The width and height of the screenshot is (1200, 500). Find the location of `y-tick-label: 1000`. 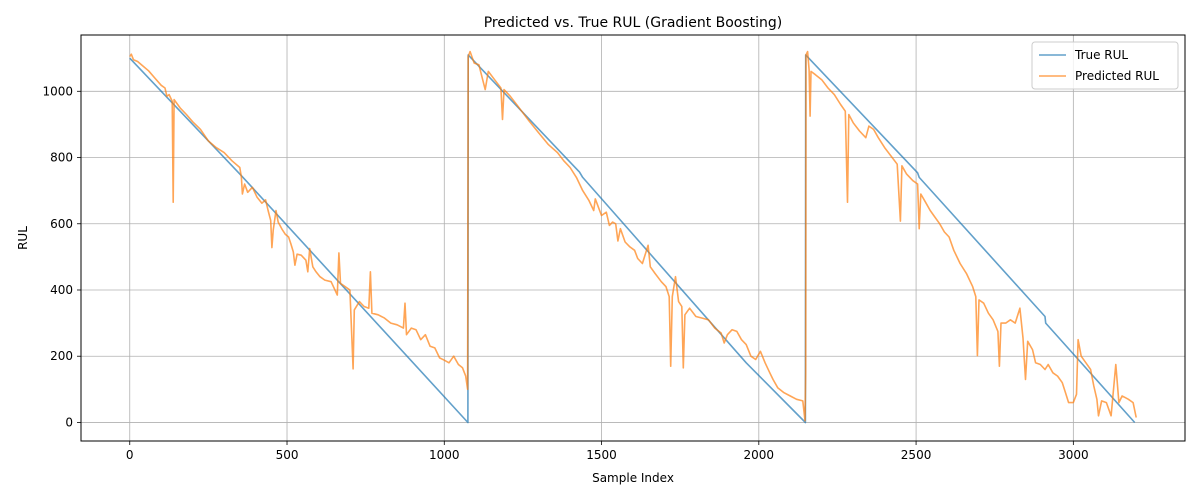

y-tick-label: 1000 is located at coordinates (57, 91).